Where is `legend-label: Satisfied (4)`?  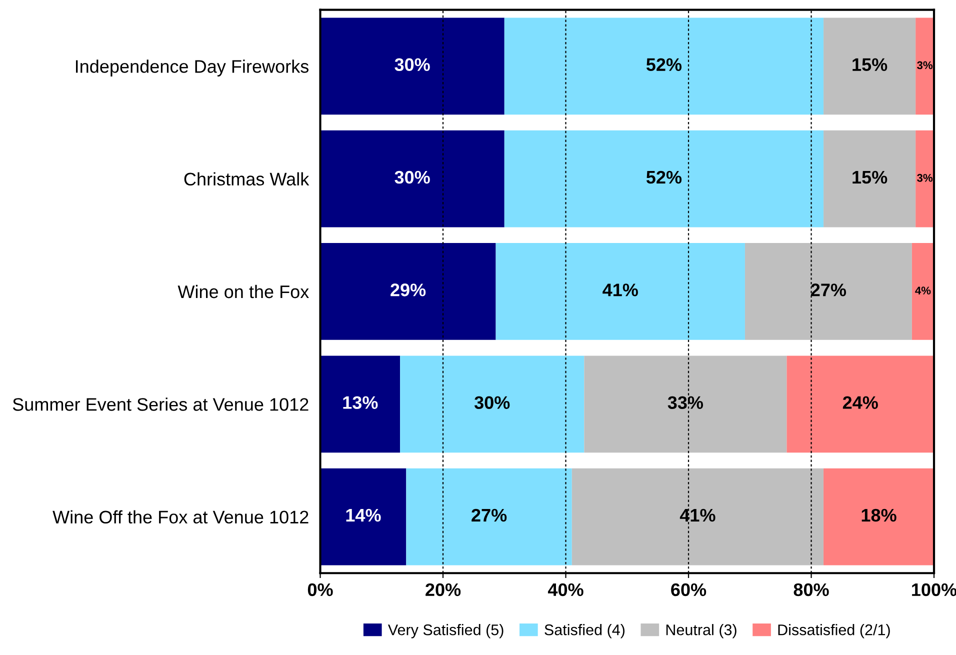 legend-label: Satisfied (4) is located at coordinates (584, 631).